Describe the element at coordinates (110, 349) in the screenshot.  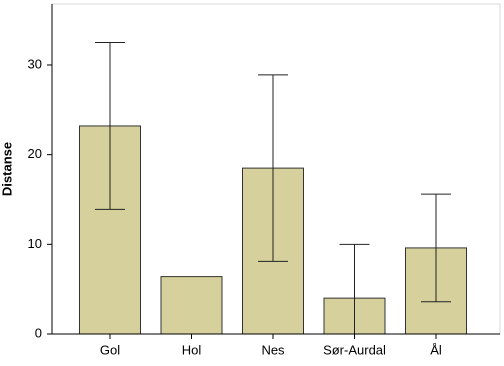
I see `x-tick-label: Gol` at that location.